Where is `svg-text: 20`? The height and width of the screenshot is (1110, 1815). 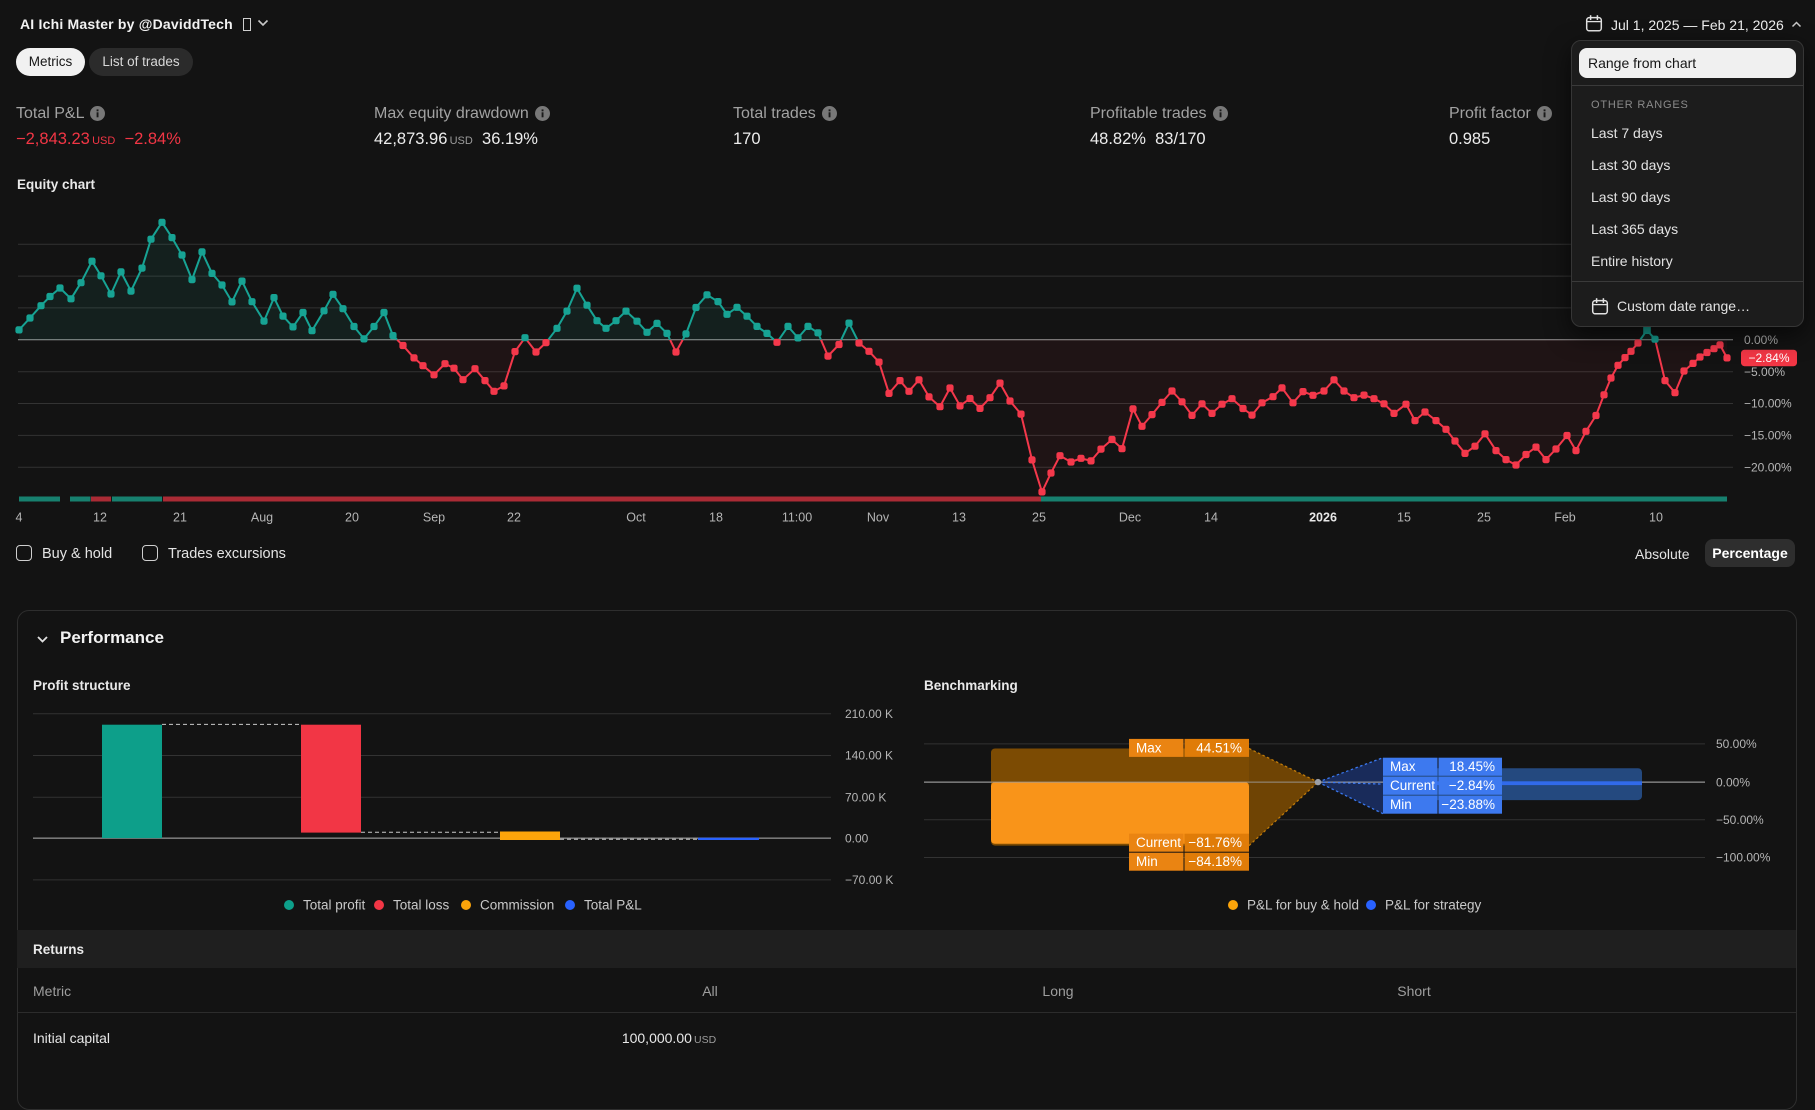 svg-text: 20 is located at coordinates (352, 518).